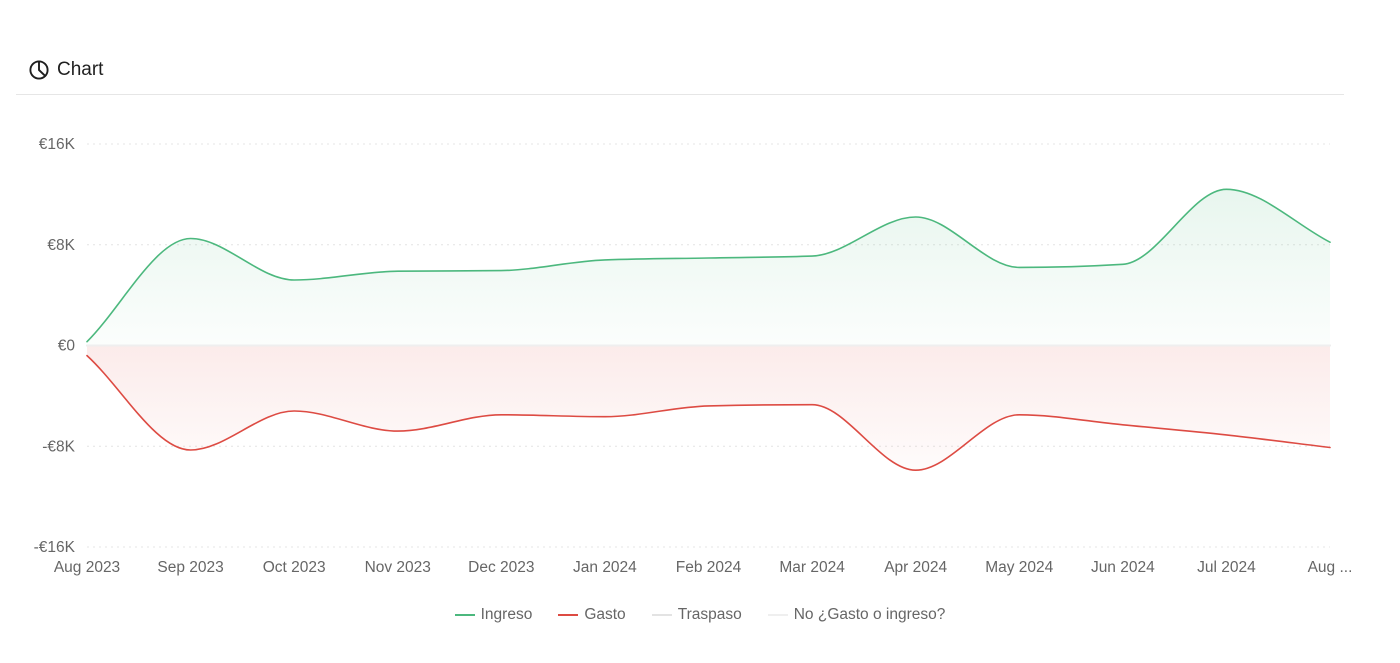 The height and width of the screenshot is (663, 1400). I want to click on x-tick-label: Apr 2024, so click(915, 567).